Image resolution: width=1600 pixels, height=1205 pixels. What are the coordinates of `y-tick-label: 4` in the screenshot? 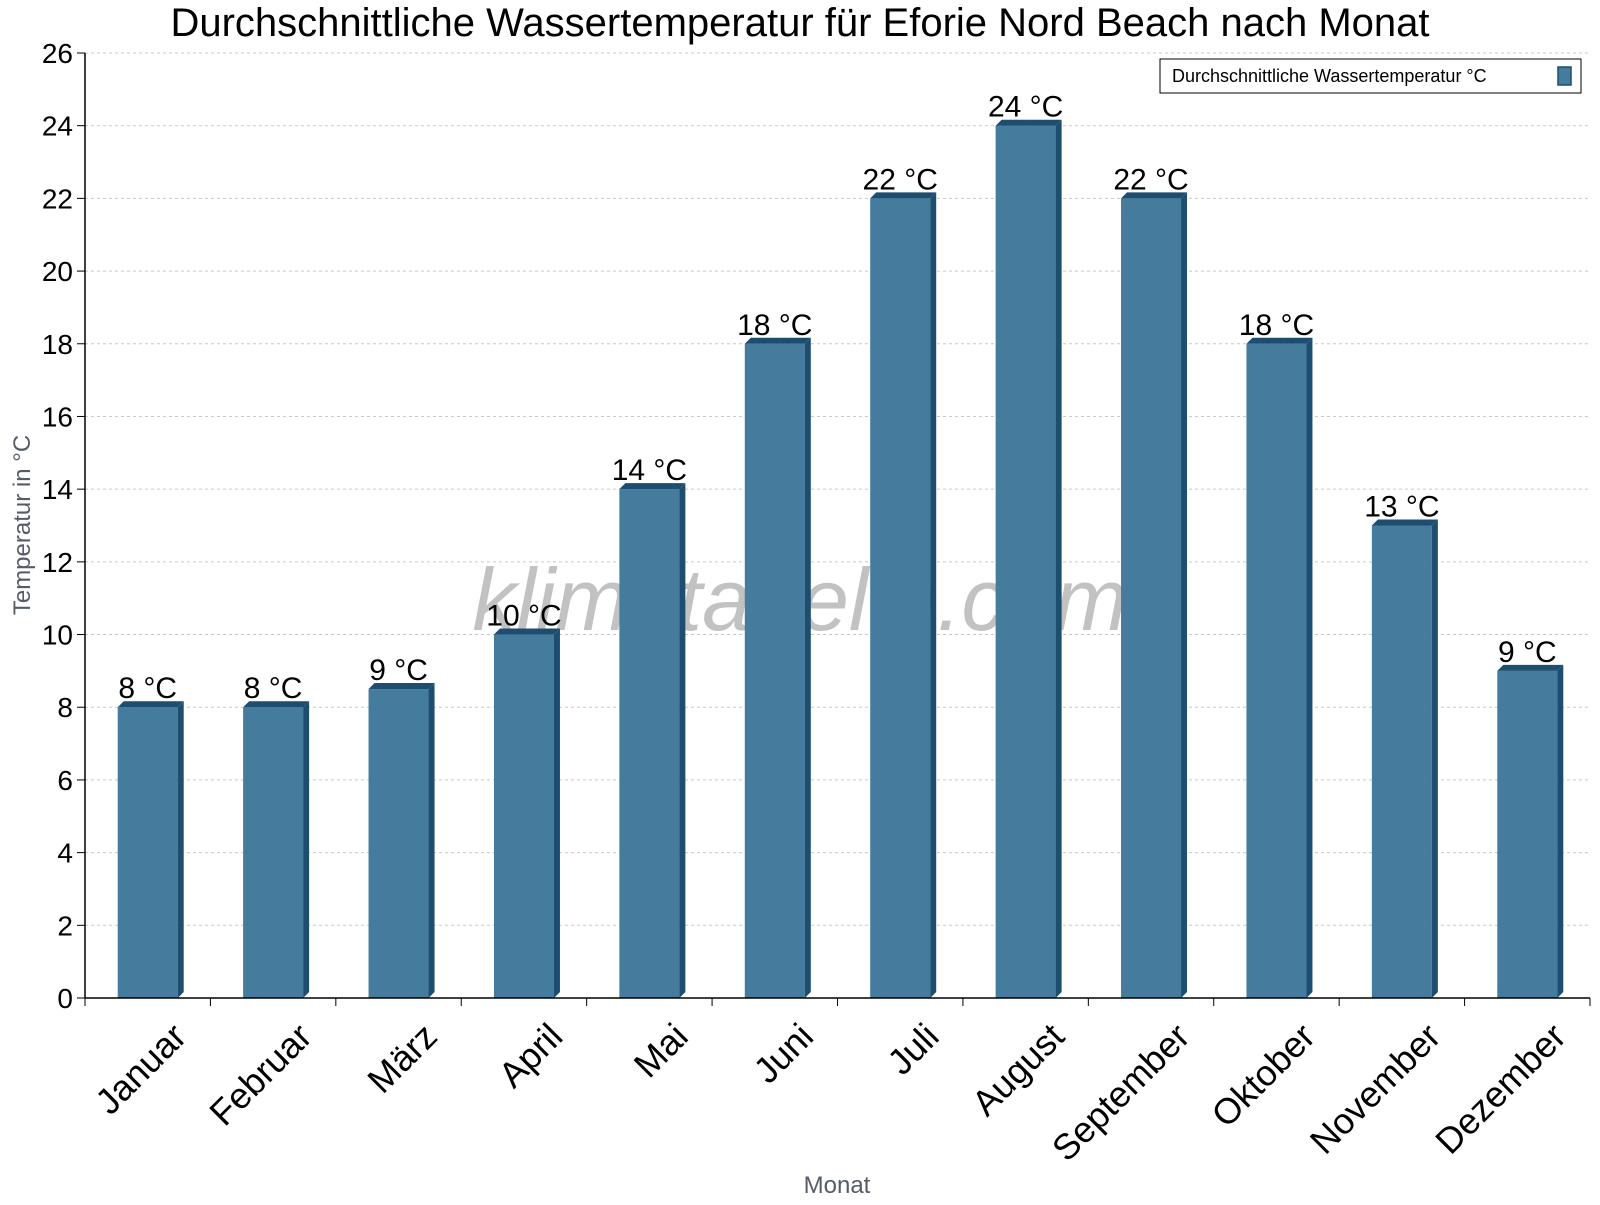 It's located at (65, 853).